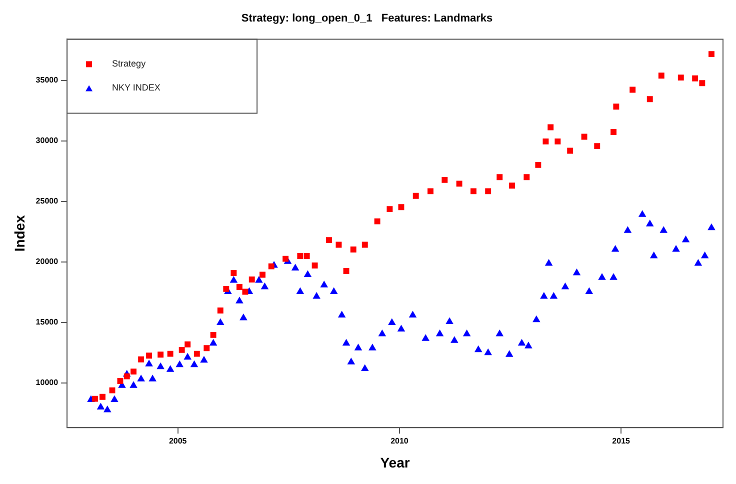  Describe the element at coordinates (621, 441) in the screenshot. I see `x-tick-label: 2015` at that location.